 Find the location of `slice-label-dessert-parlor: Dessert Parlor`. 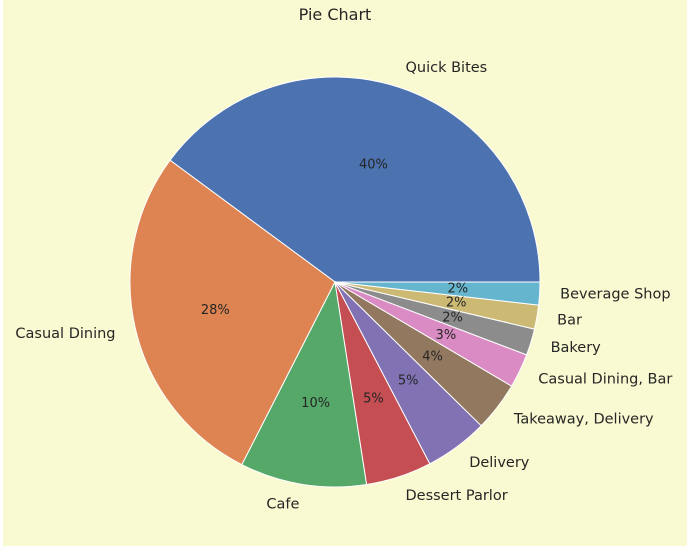

slice-label-dessert-parlor: Dessert Parlor is located at coordinates (456, 496).